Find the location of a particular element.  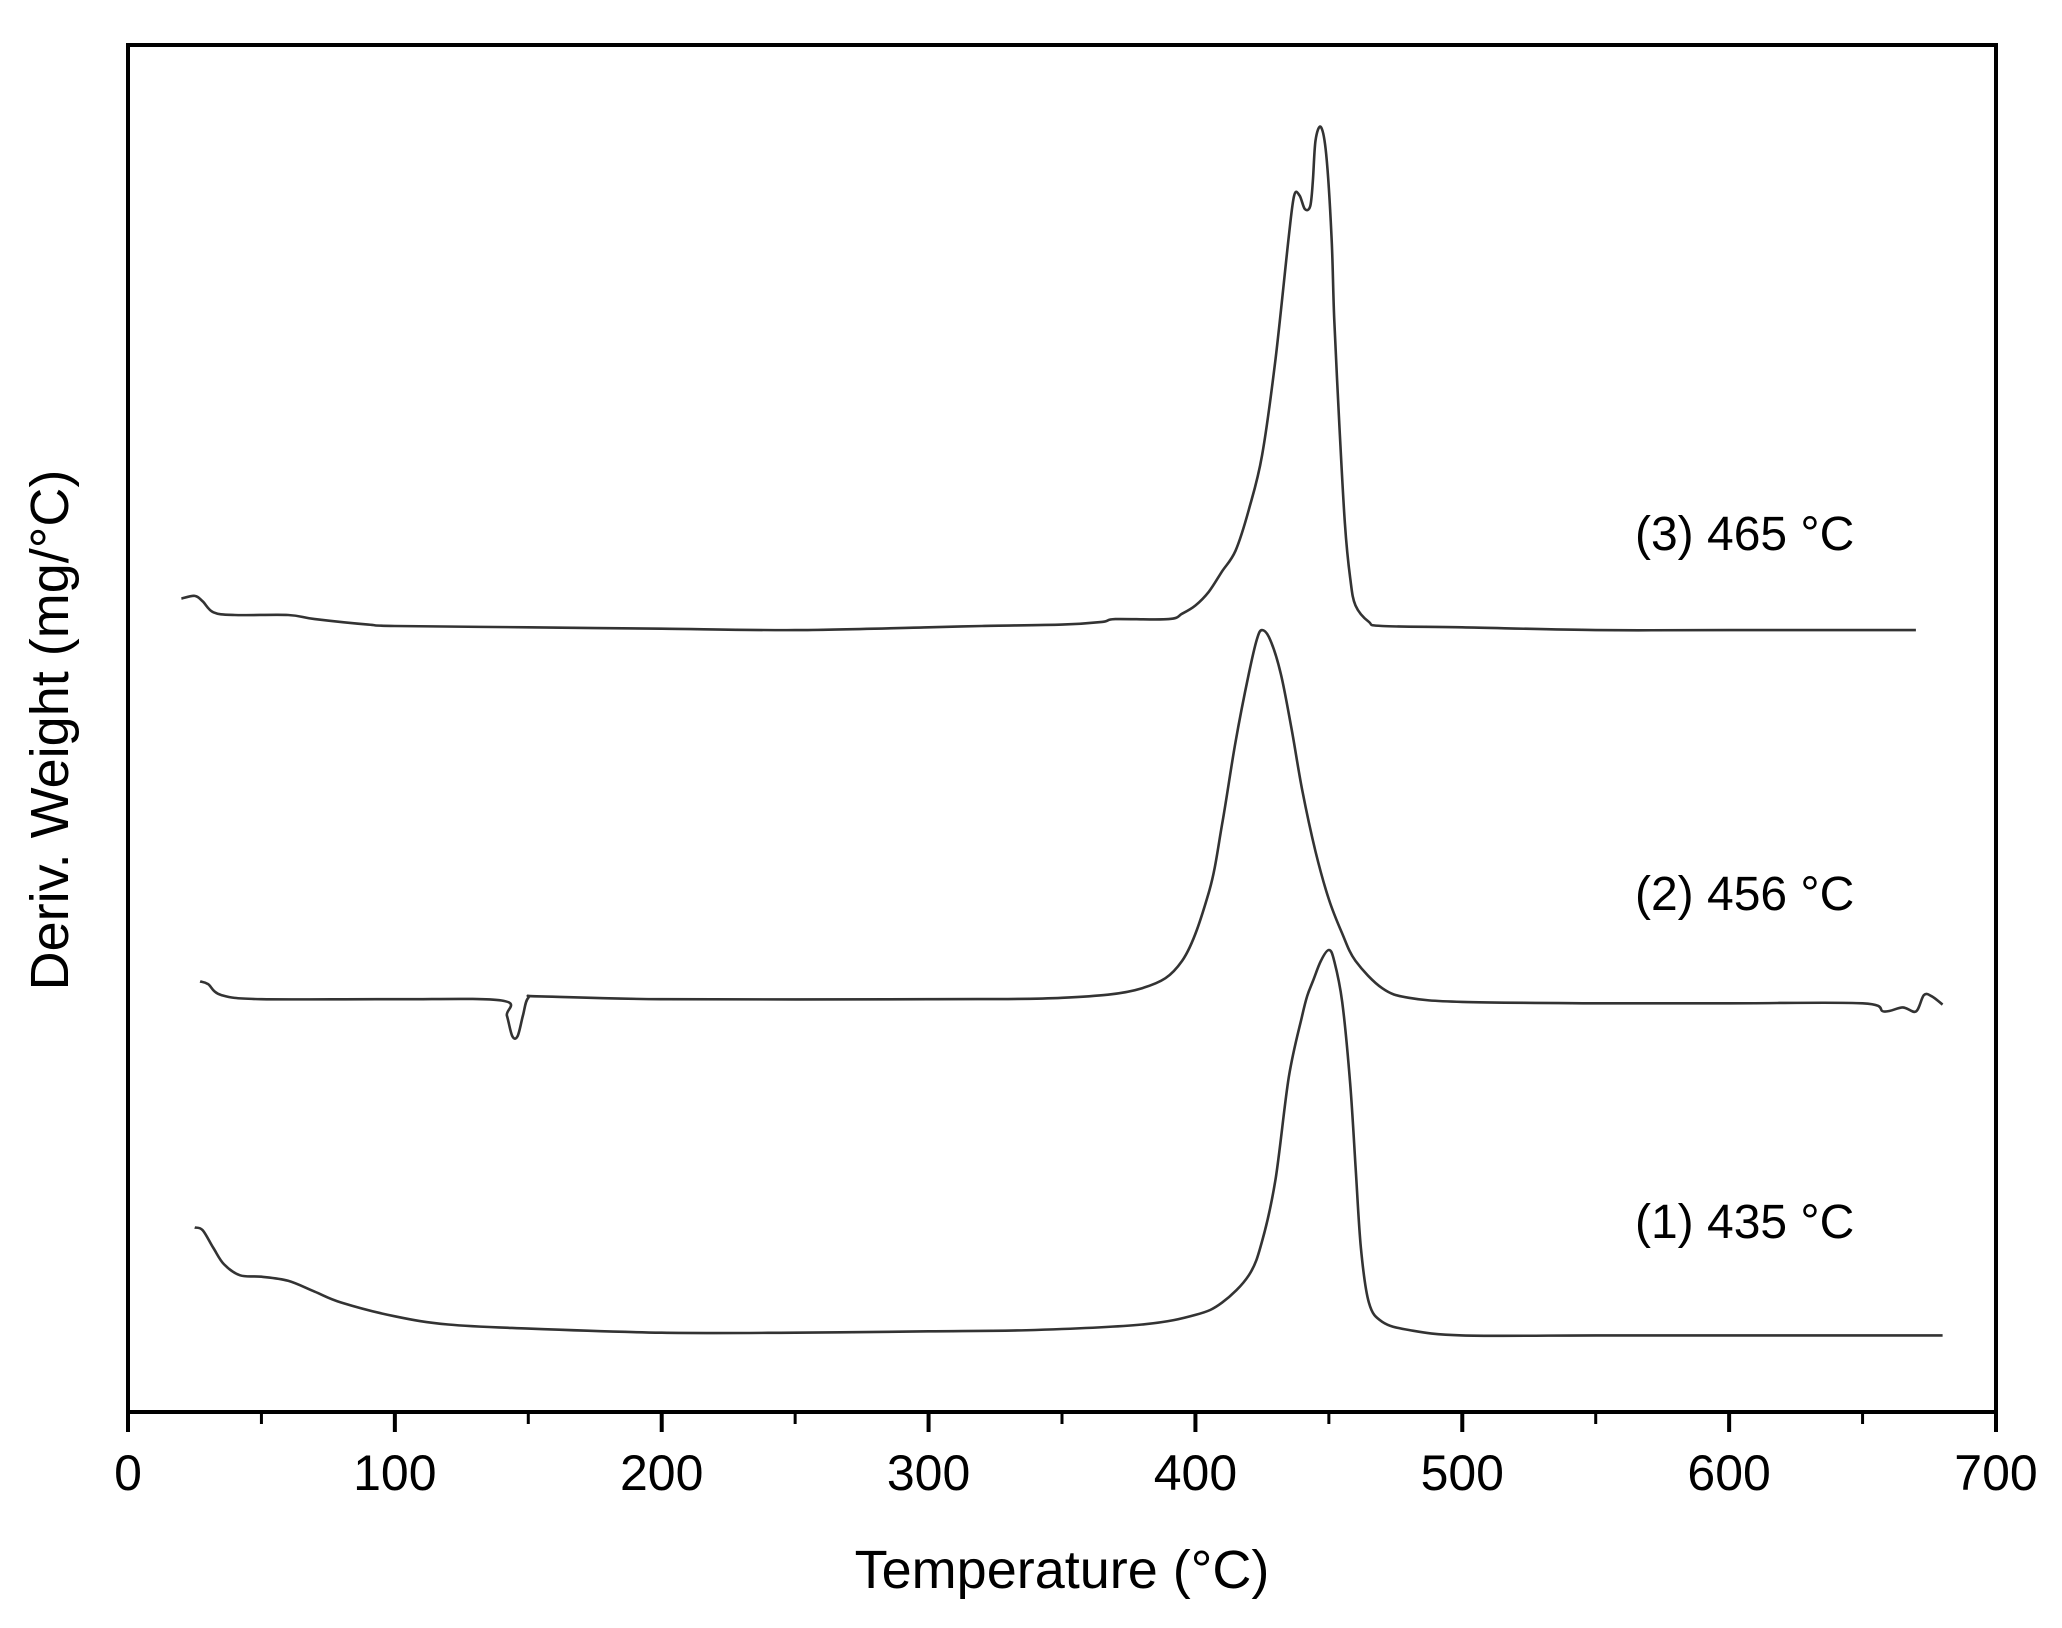

x-tick-label: 300 is located at coordinates (928, 1473).